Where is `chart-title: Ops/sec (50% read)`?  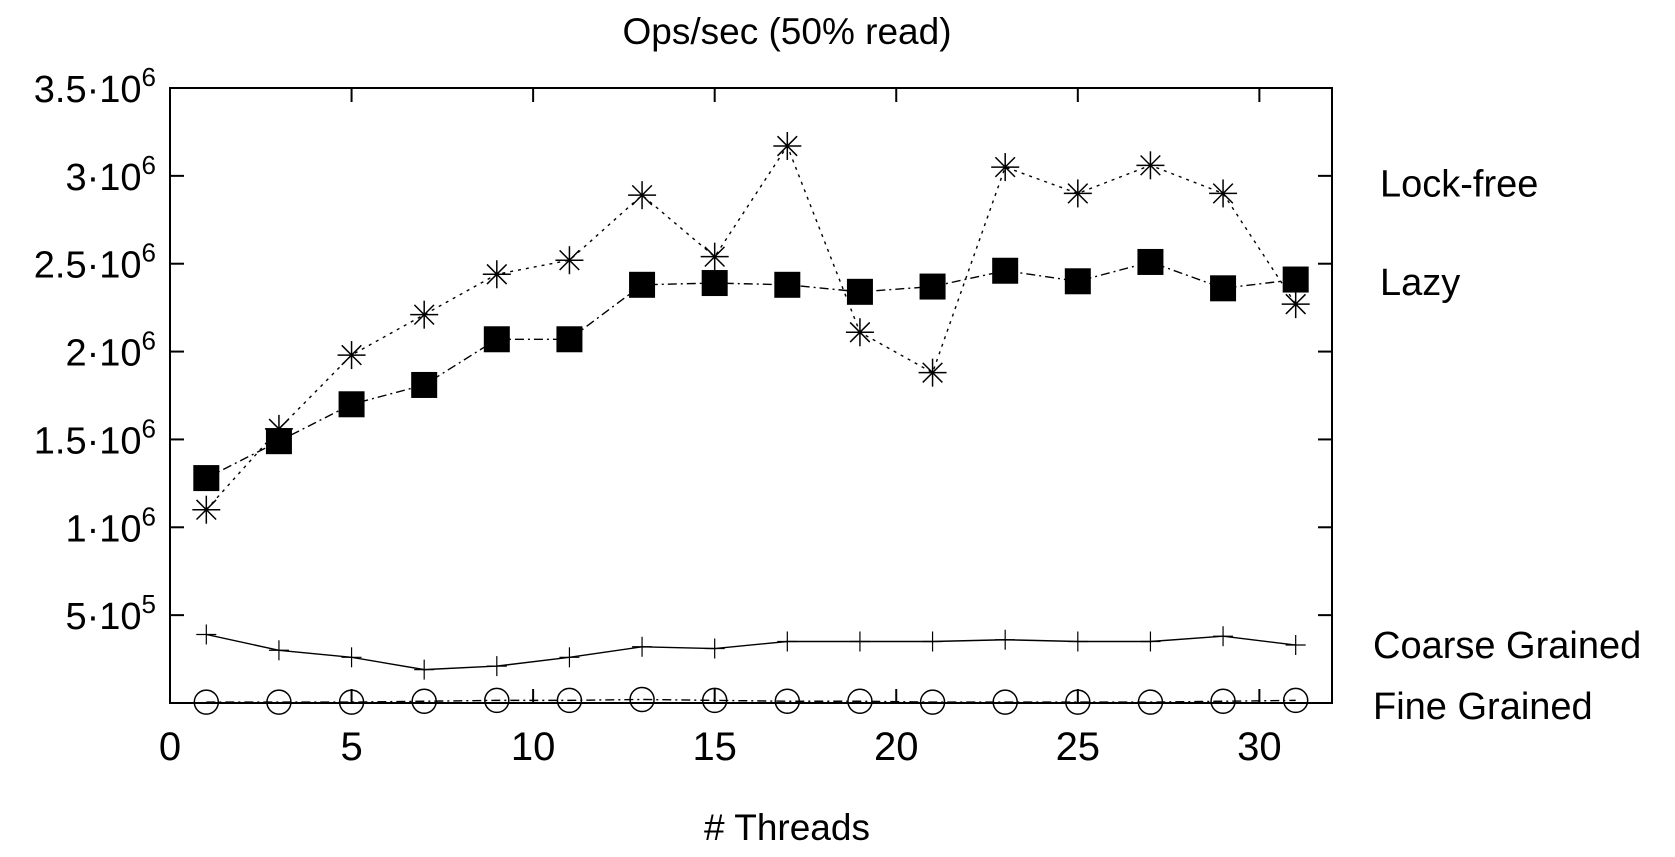
chart-title: Ops/sec (50% read) is located at coordinates (786, 31).